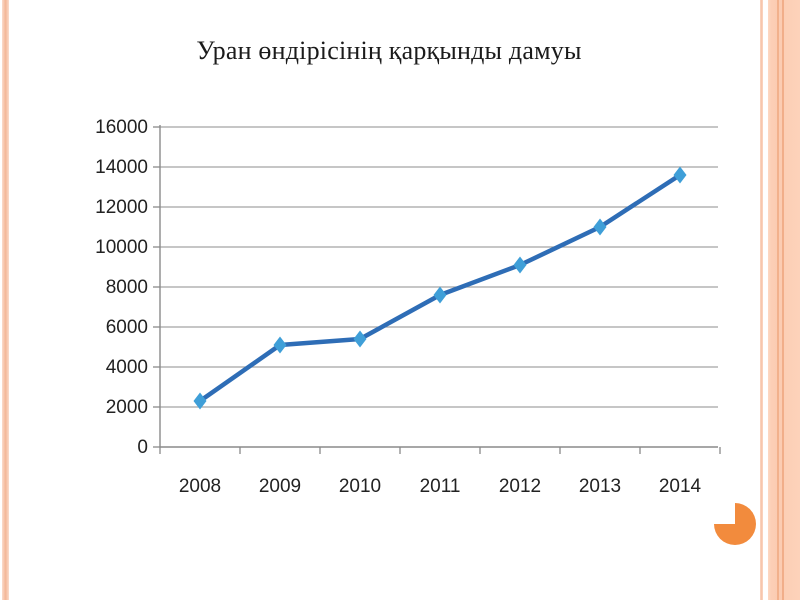 Image resolution: width=800 pixels, height=600 pixels. I want to click on left-border-stripe, so click(5, 300).